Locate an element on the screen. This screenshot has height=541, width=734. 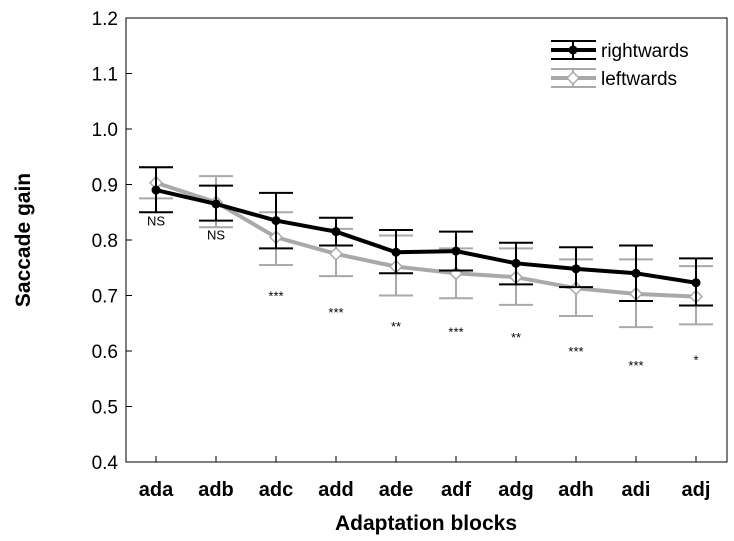
y-axis-title: Saccade gain is located at coordinates (23, 240).